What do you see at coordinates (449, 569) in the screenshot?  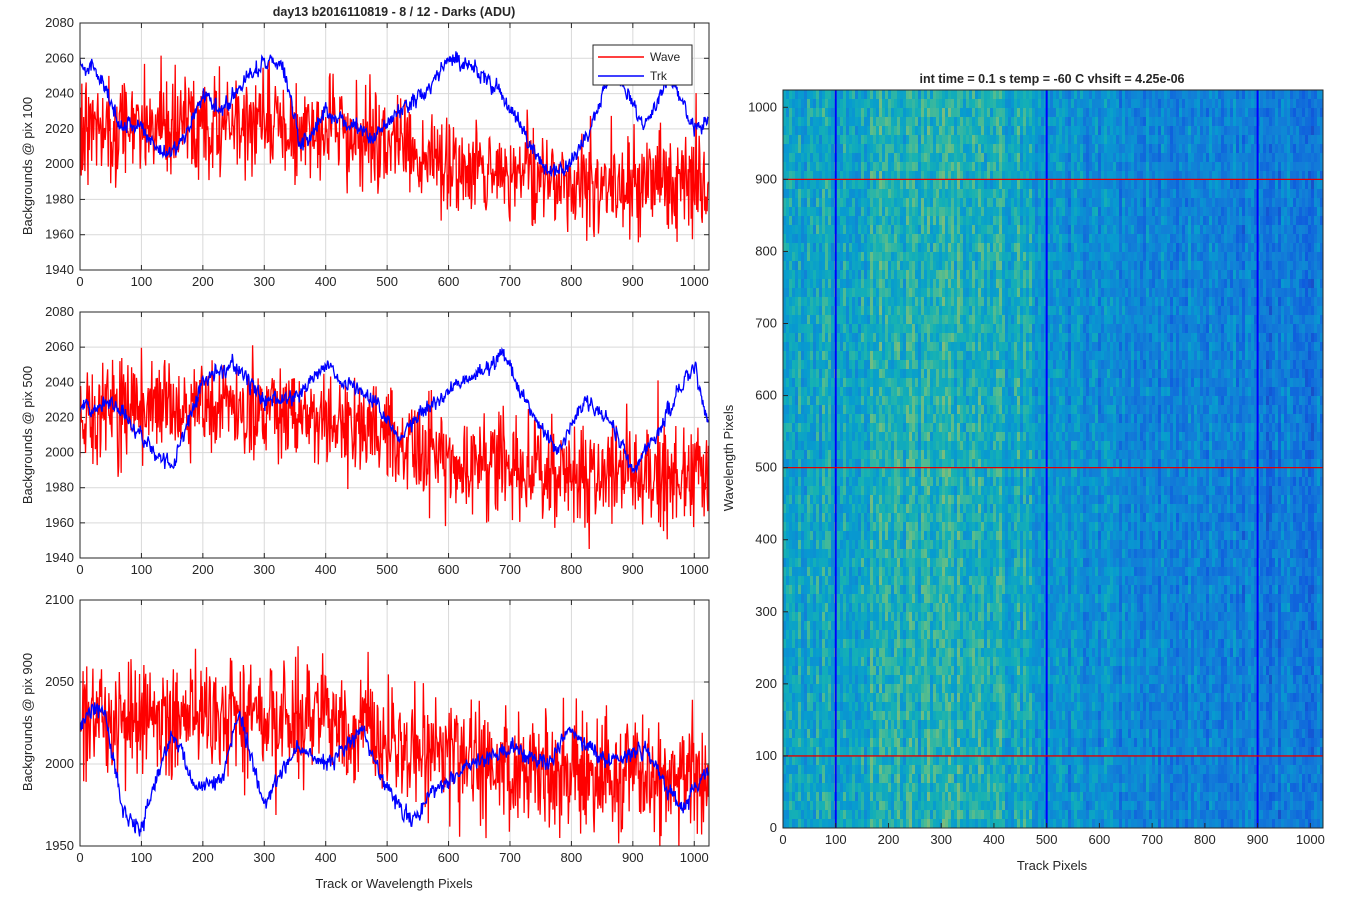 I see `x-tick-label: 600` at bounding box center [449, 569].